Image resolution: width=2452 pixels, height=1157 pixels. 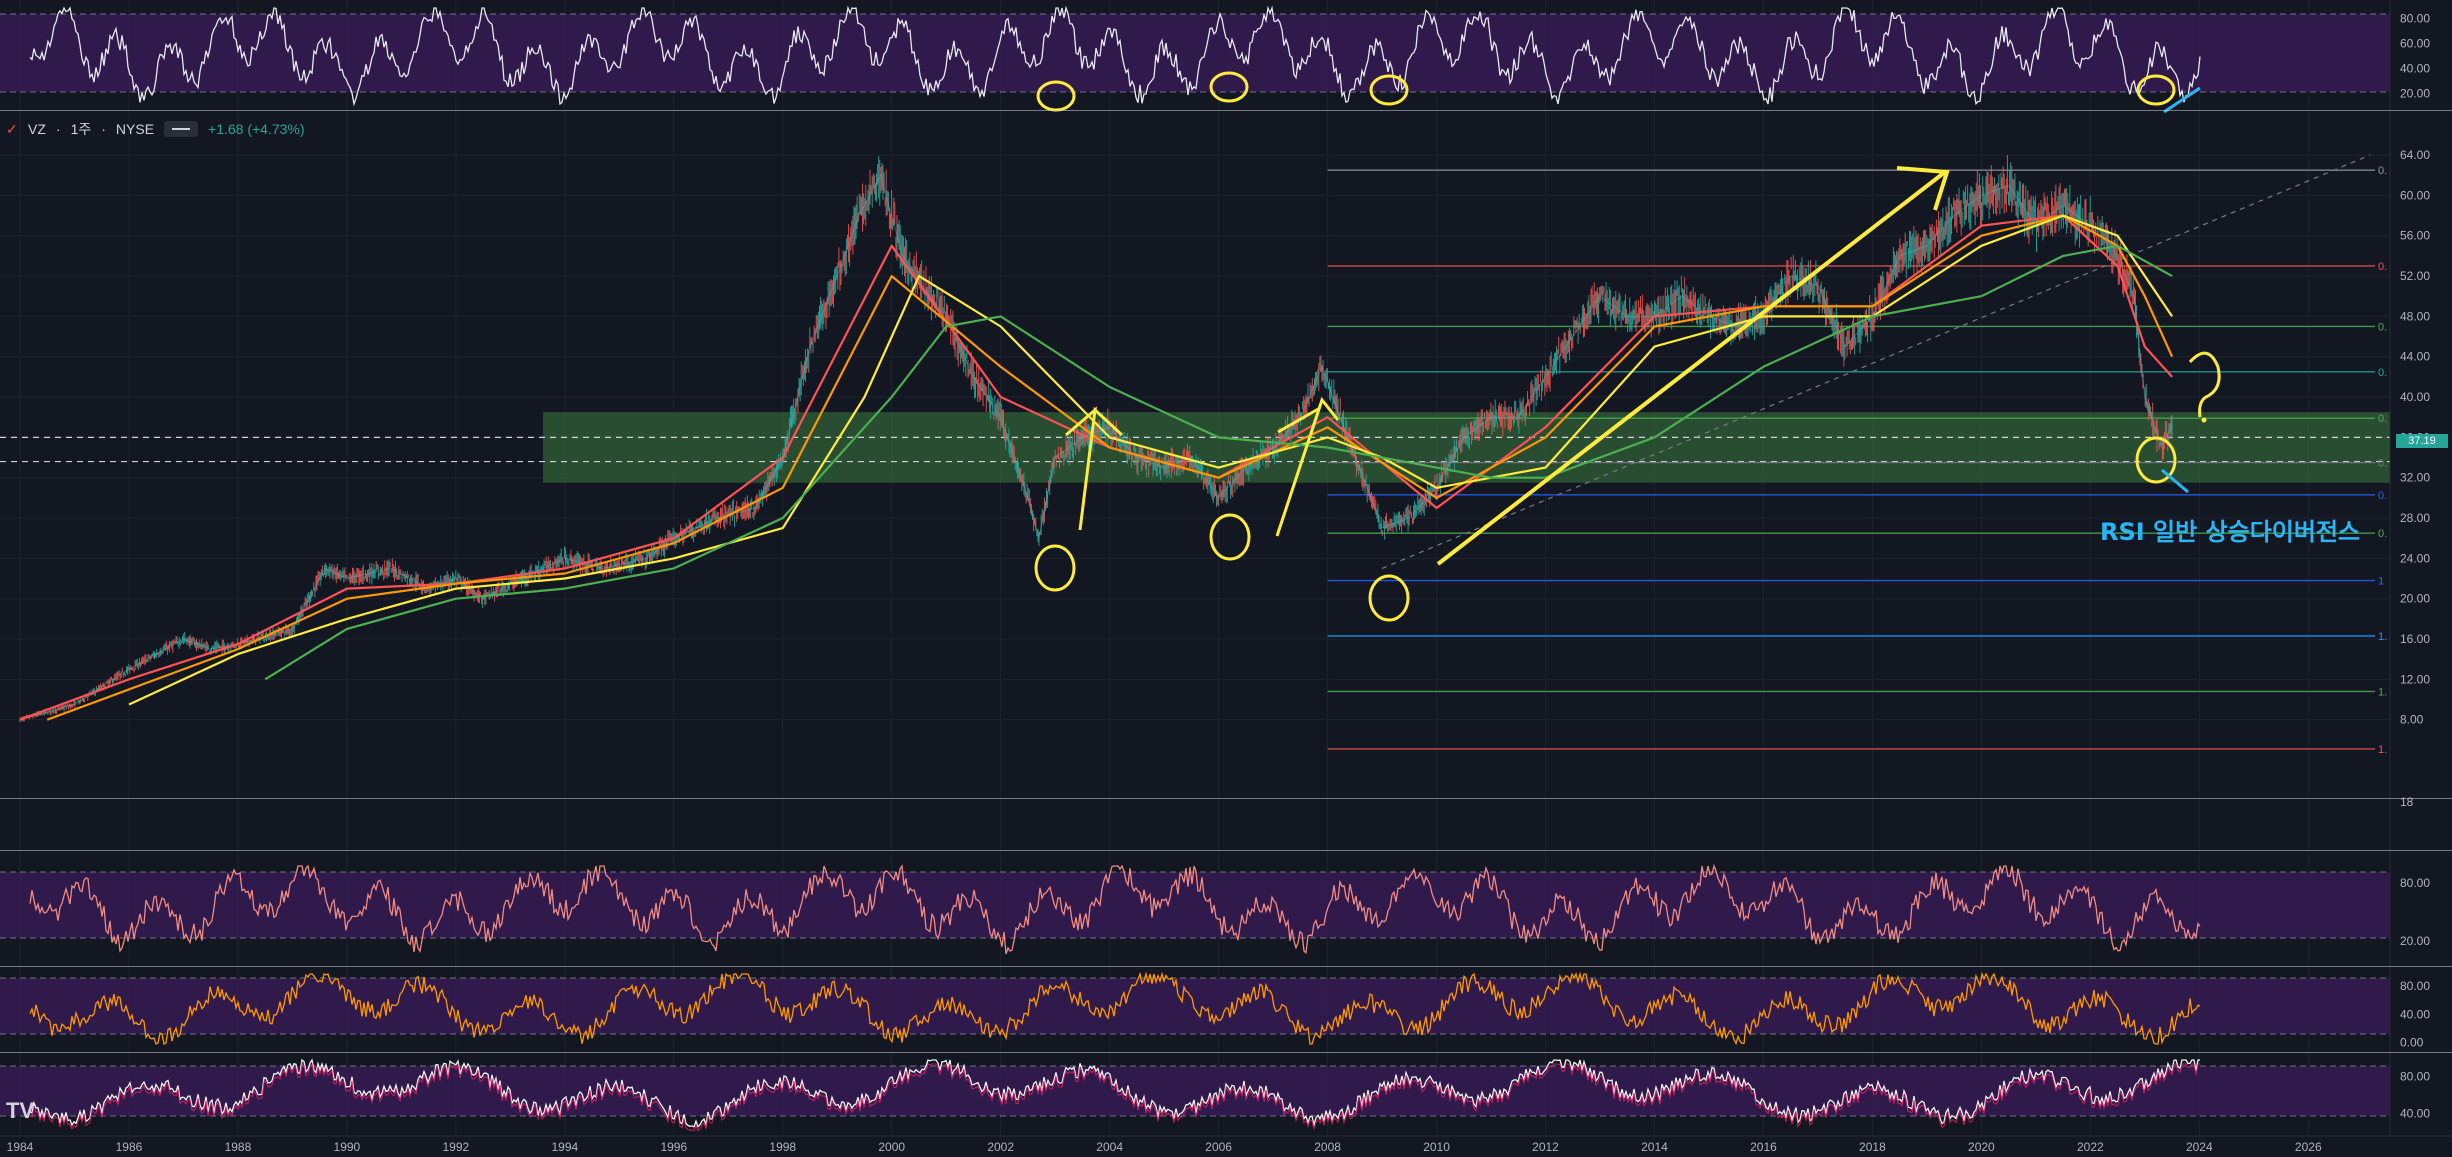 What do you see at coordinates (2230, 532) in the screenshot?
I see `rsi-divergence-annotation: RSI 일반 상승다이버전스` at bounding box center [2230, 532].